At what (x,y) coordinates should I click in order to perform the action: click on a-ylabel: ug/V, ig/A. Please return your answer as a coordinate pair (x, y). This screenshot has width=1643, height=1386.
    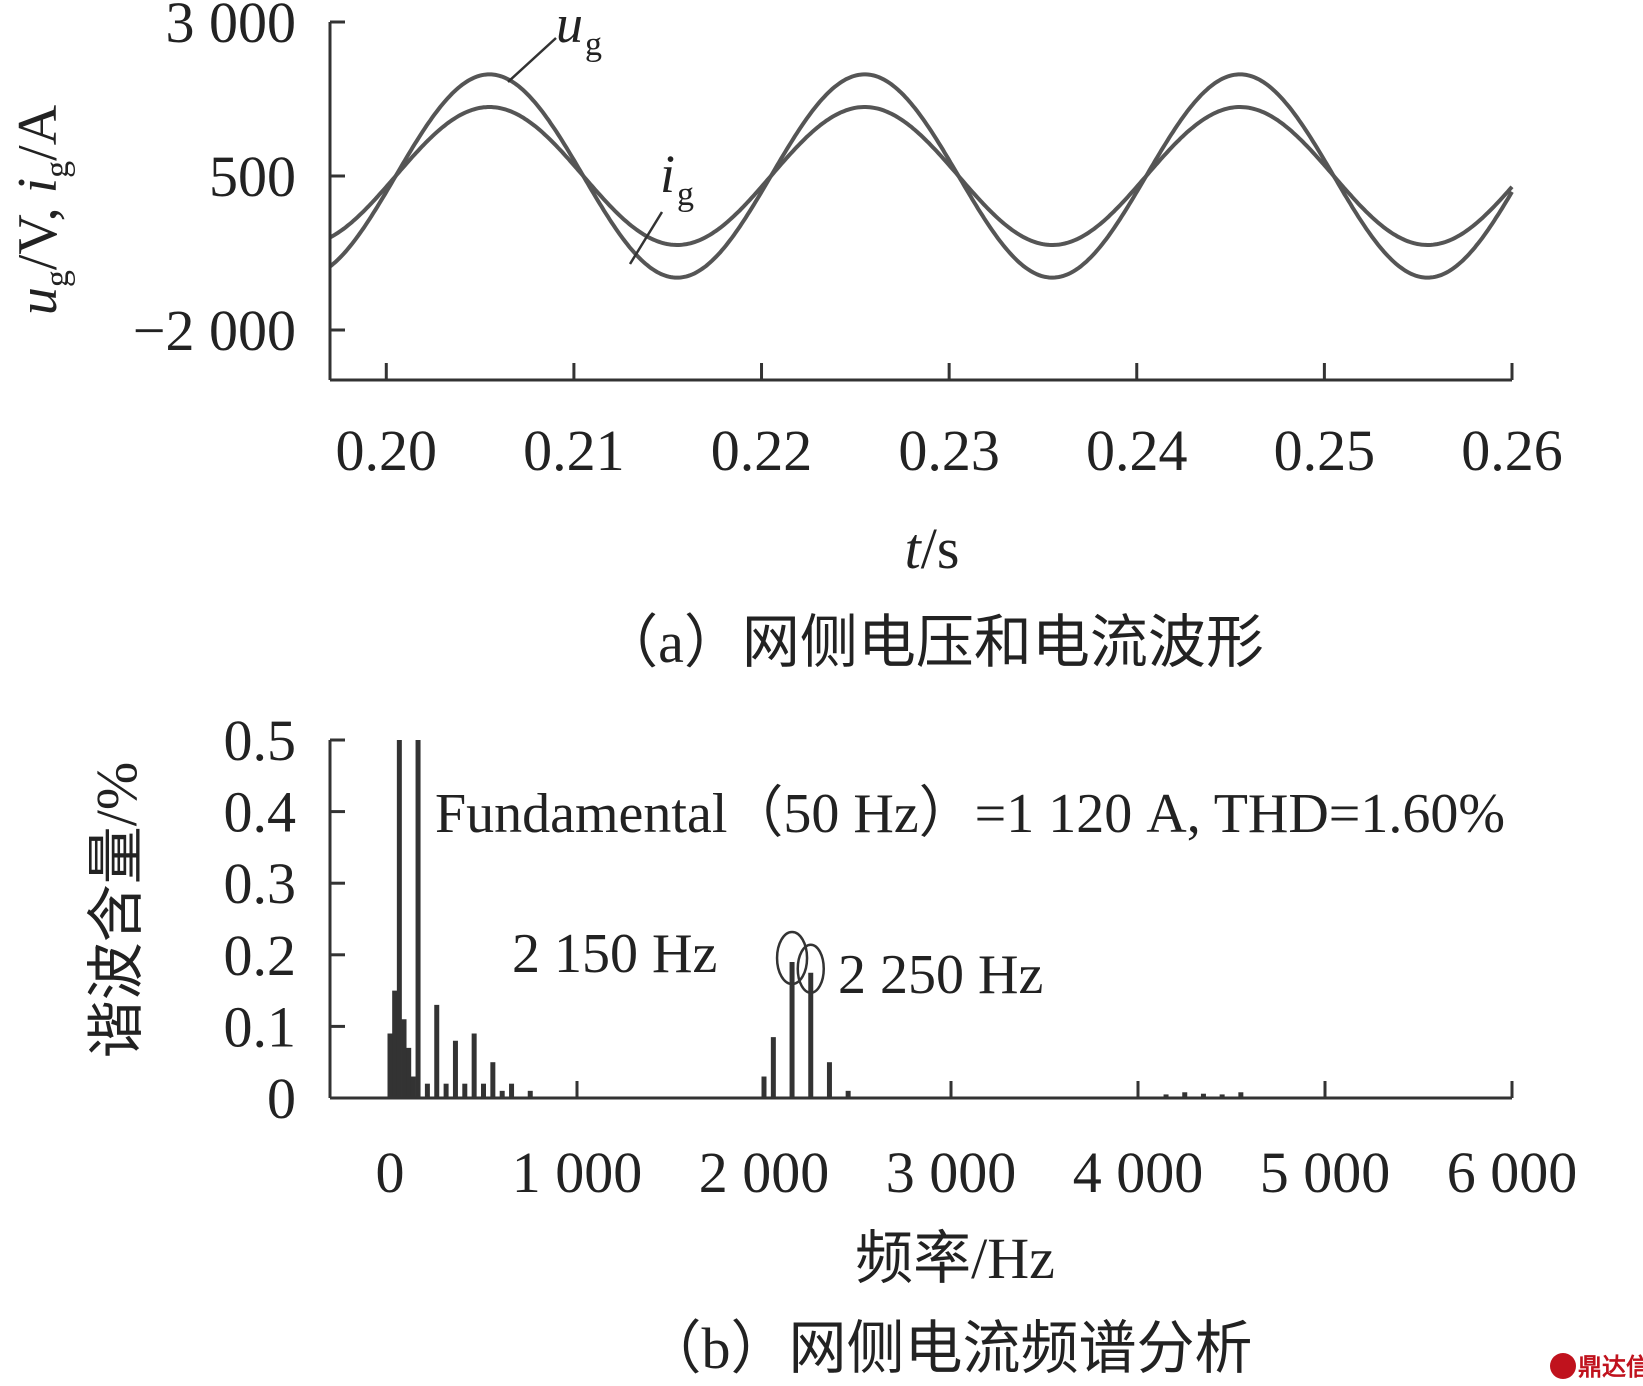
    Looking at the image, I should click on (41, 209).